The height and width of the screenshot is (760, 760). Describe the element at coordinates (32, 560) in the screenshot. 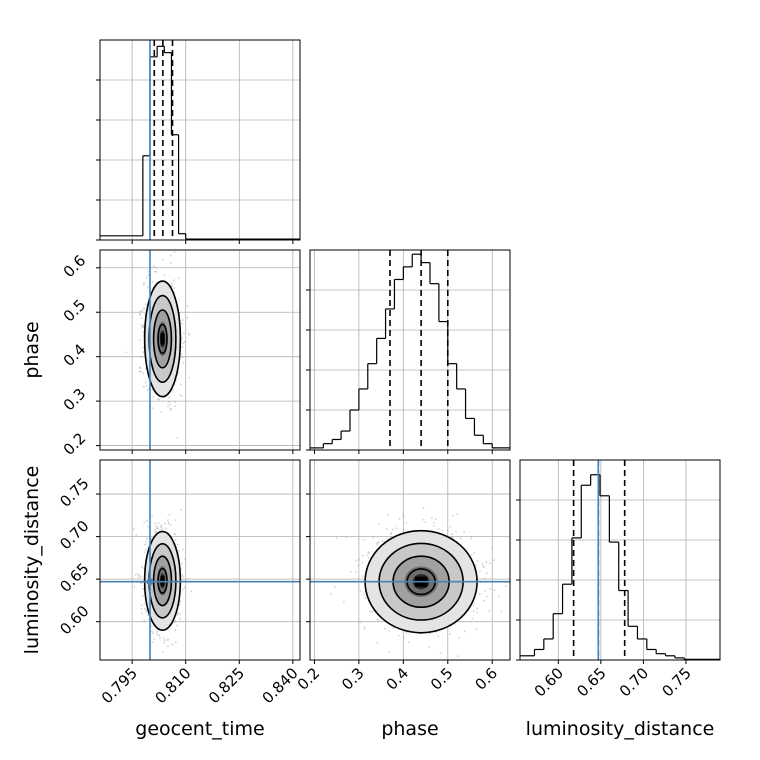

I see `y-axis-label-luminosity-distance: luminosity_distance` at that location.